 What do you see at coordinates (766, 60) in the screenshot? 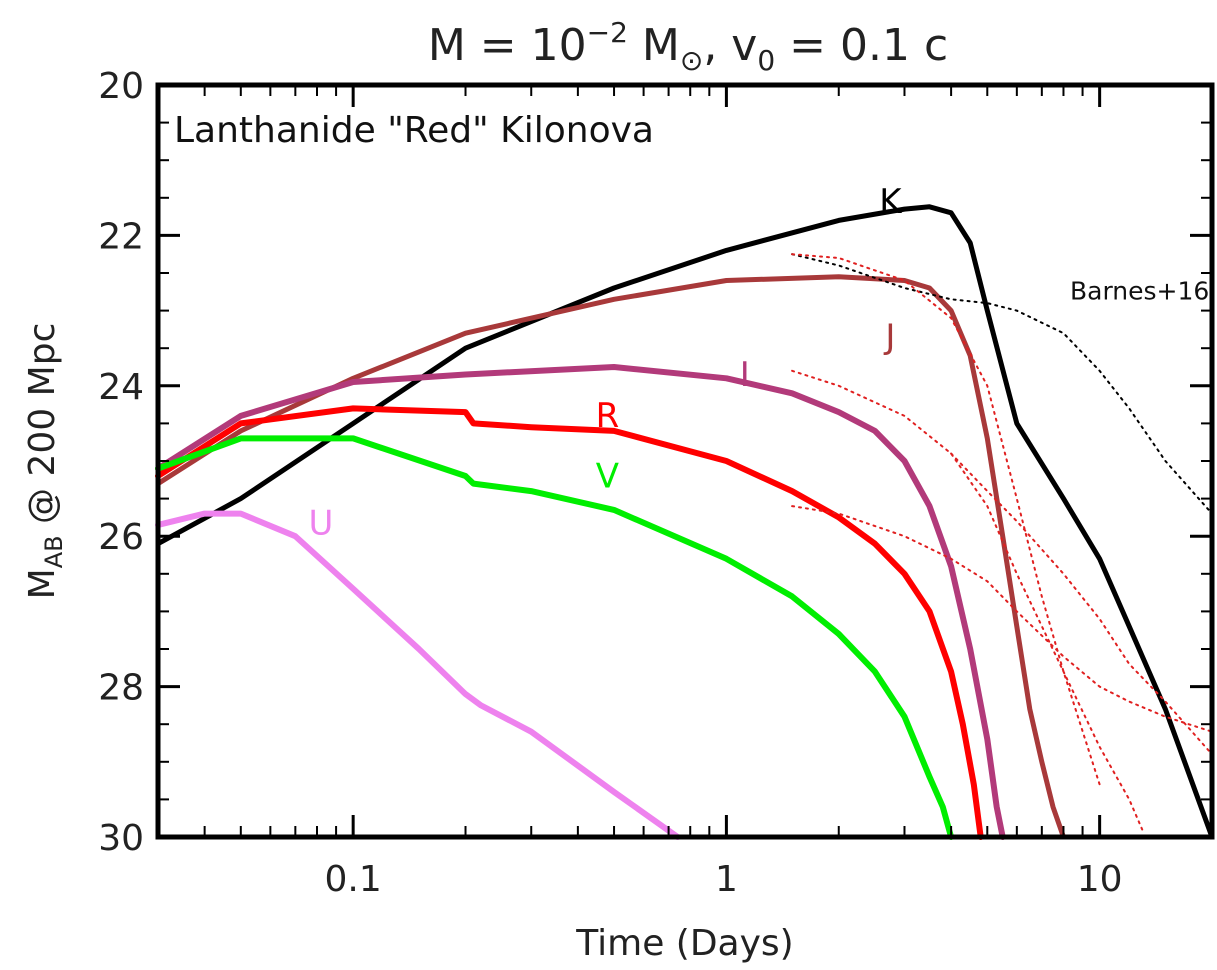
I see `title-v-subscript: 0` at bounding box center [766, 60].